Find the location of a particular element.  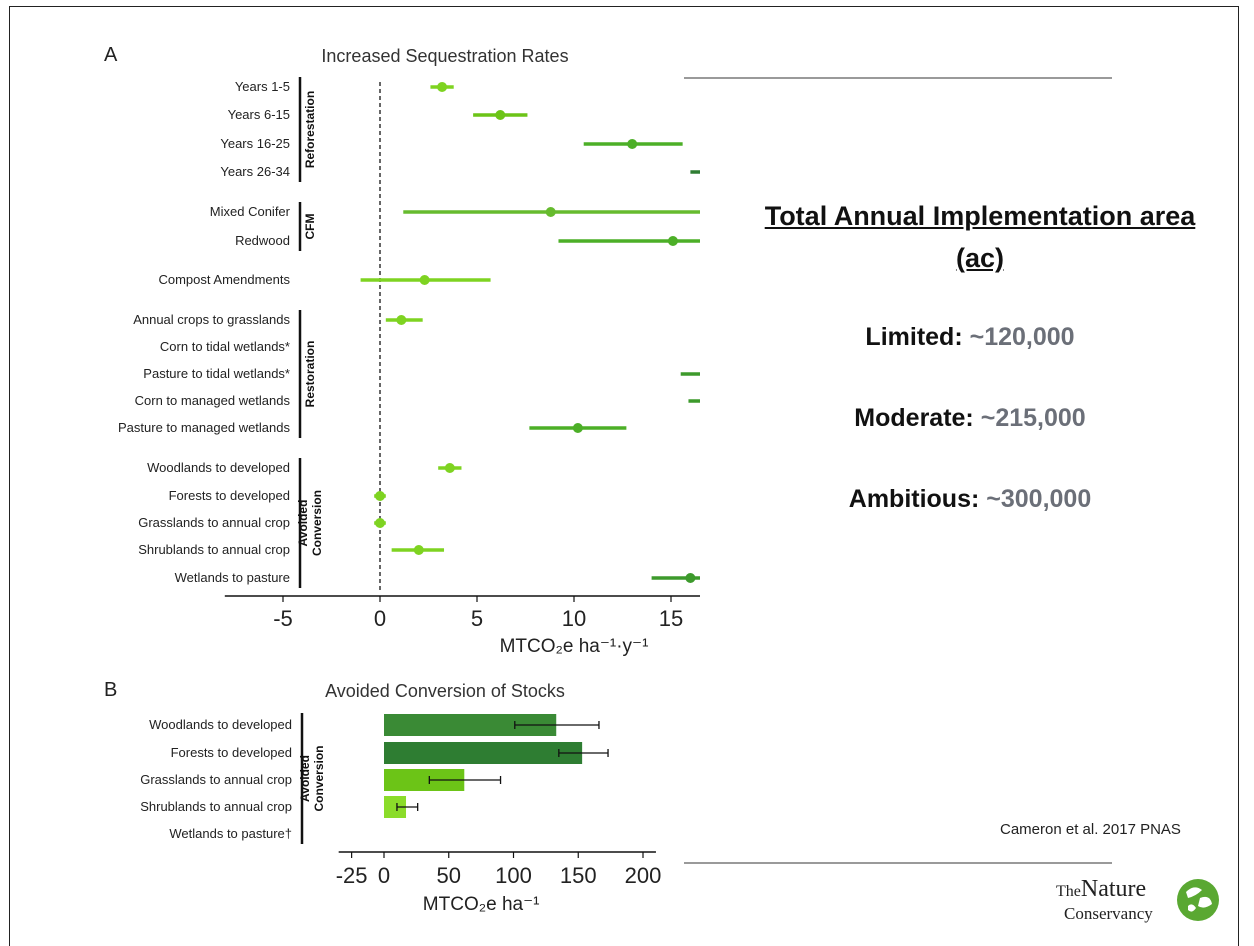

row-label-years-16-25: Years 16-25 is located at coordinates (255, 143).